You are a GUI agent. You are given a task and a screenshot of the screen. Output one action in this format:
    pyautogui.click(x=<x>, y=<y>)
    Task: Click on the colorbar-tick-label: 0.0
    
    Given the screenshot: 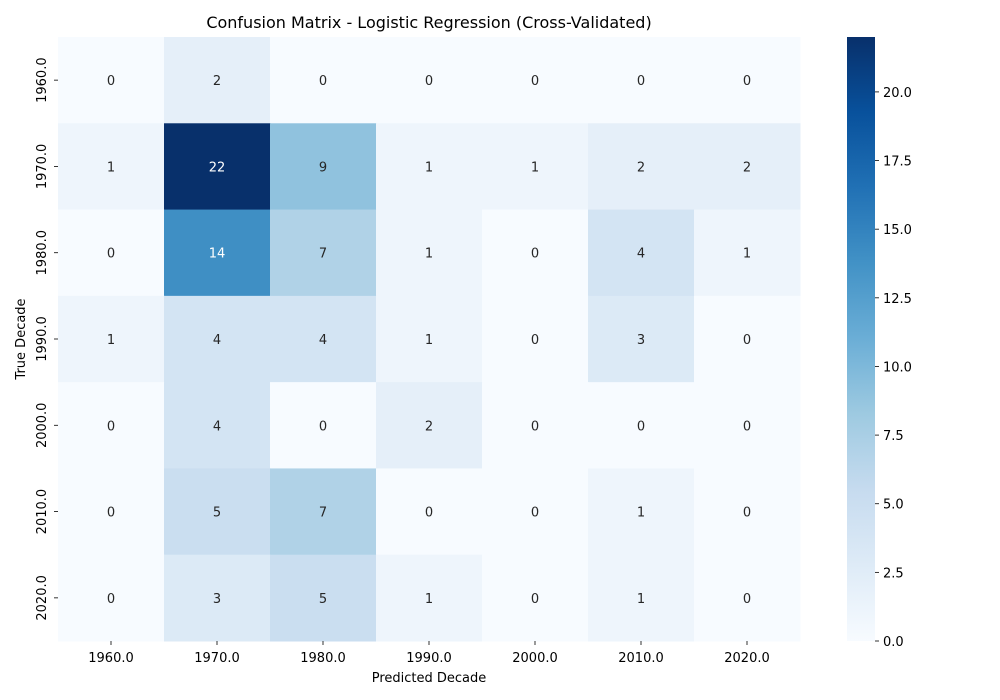 What is the action you would take?
    pyautogui.click(x=893, y=642)
    